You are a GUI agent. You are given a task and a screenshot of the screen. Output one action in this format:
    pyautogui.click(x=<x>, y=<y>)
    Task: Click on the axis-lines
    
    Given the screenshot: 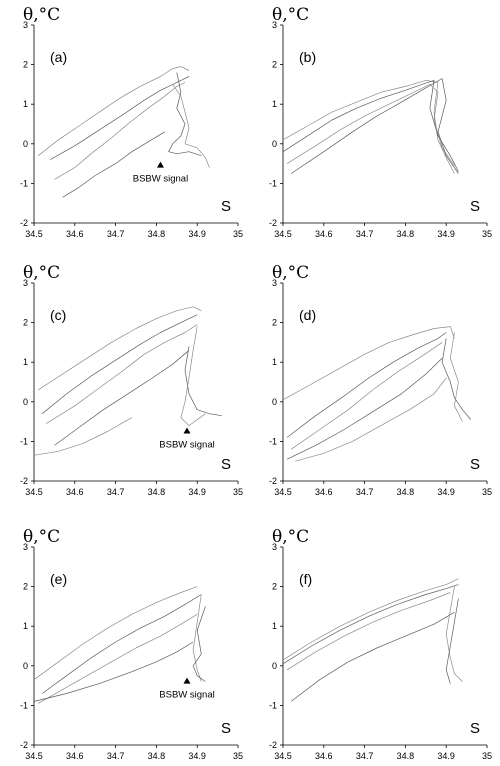 What is the action you would take?
    pyautogui.click(x=384, y=646)
    